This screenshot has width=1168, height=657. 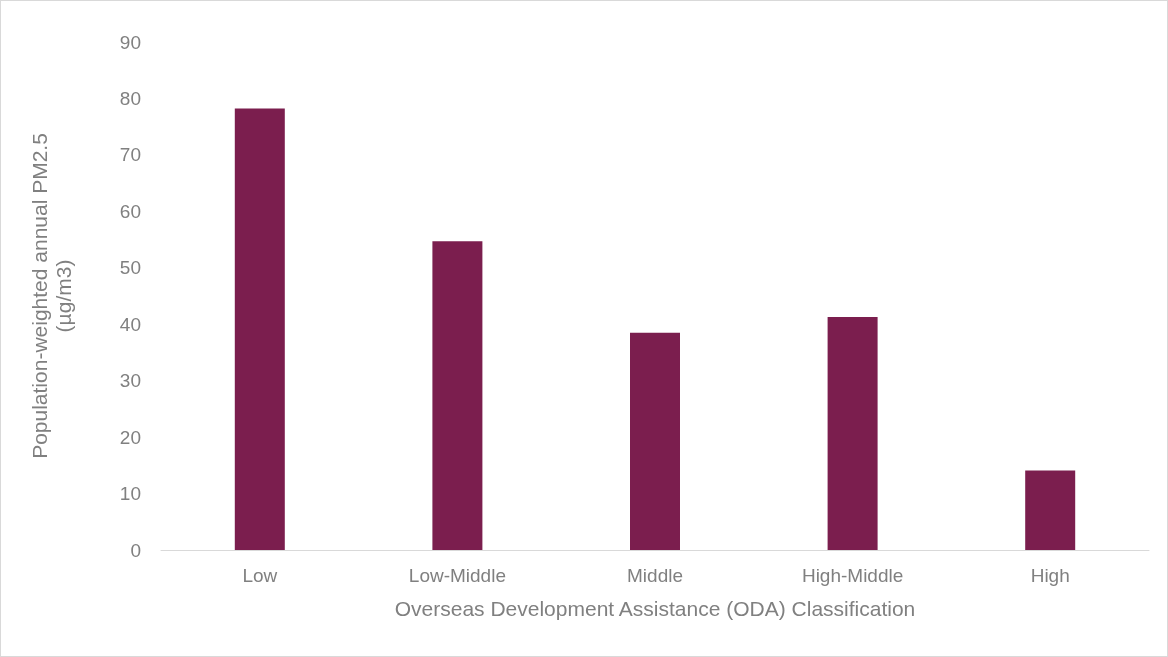 I want to click on y-axis-title: Population-weighted annual PM2.5 (µg/m3), so click(x=51, y=296).